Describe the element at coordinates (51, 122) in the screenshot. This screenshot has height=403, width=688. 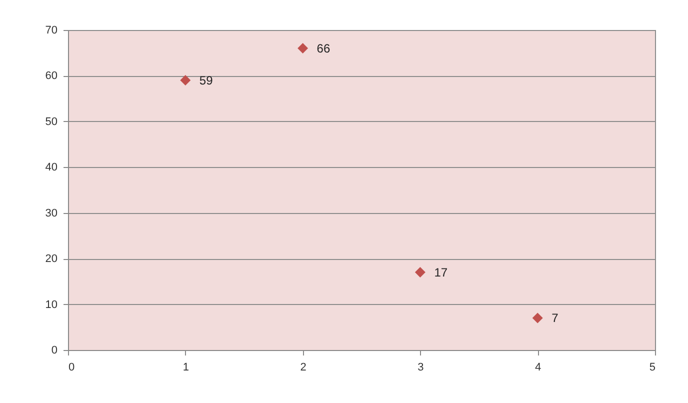
I see `y-tick-label: 50` at that location.